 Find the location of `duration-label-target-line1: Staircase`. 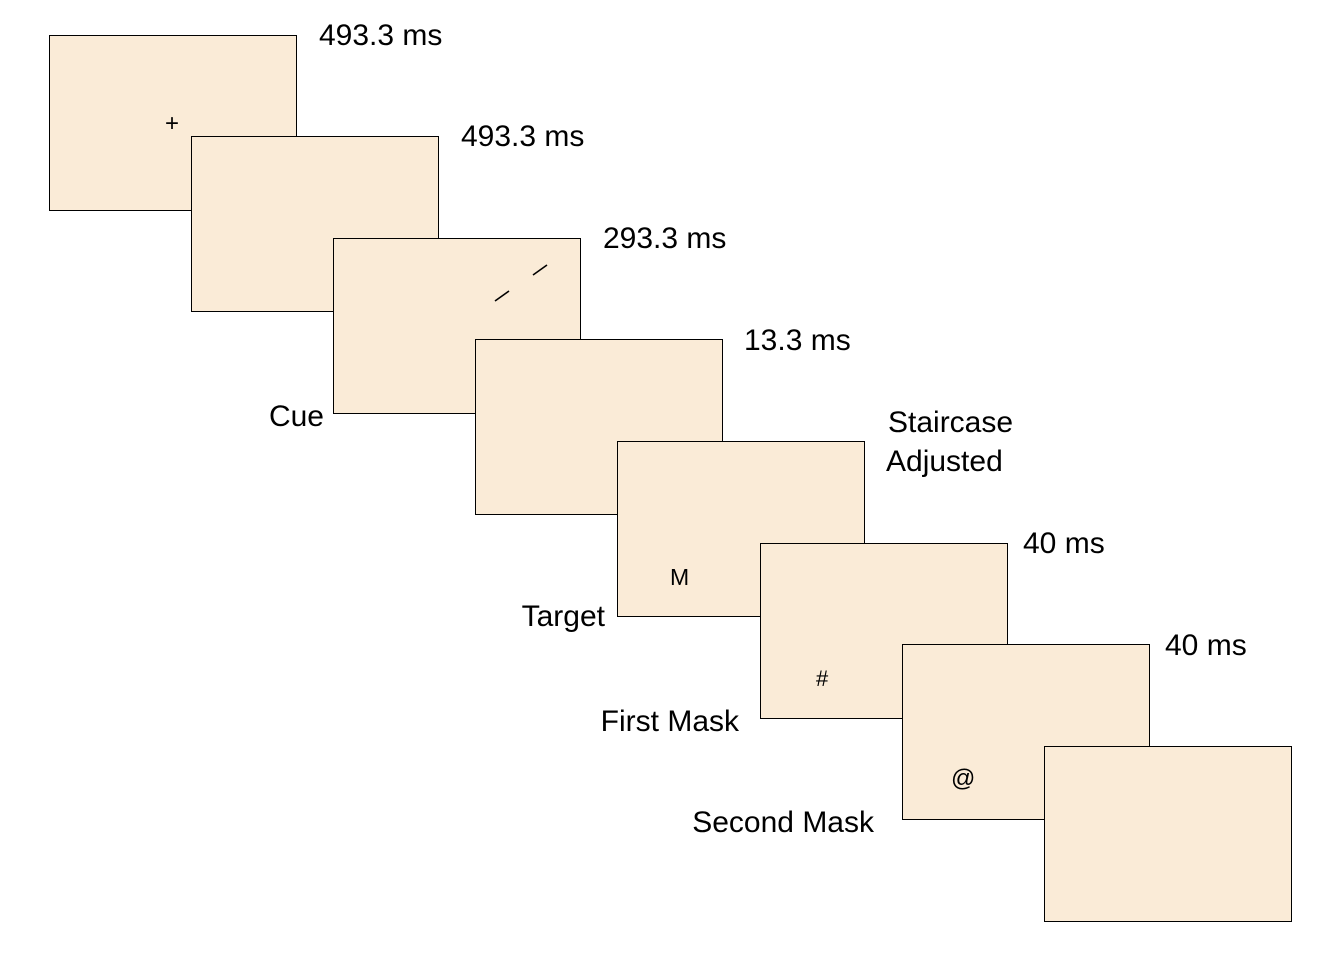

duration-label-target-line1: Staircase is located at coordinates (951, 422).